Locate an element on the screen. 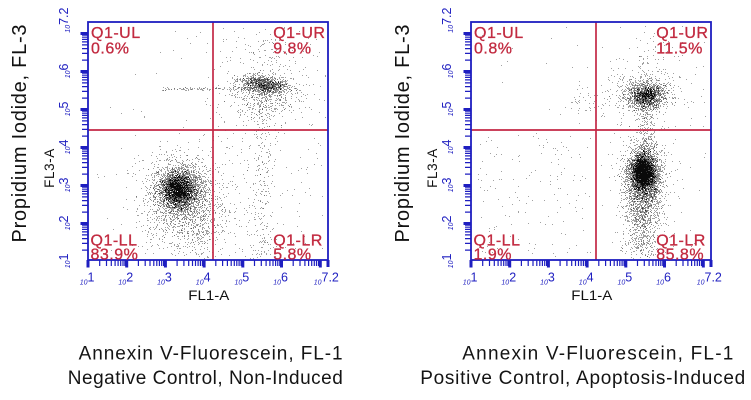 This screenshot has width=751, height=400. svg-text: 5.8% is located at coordinates (292, 255).